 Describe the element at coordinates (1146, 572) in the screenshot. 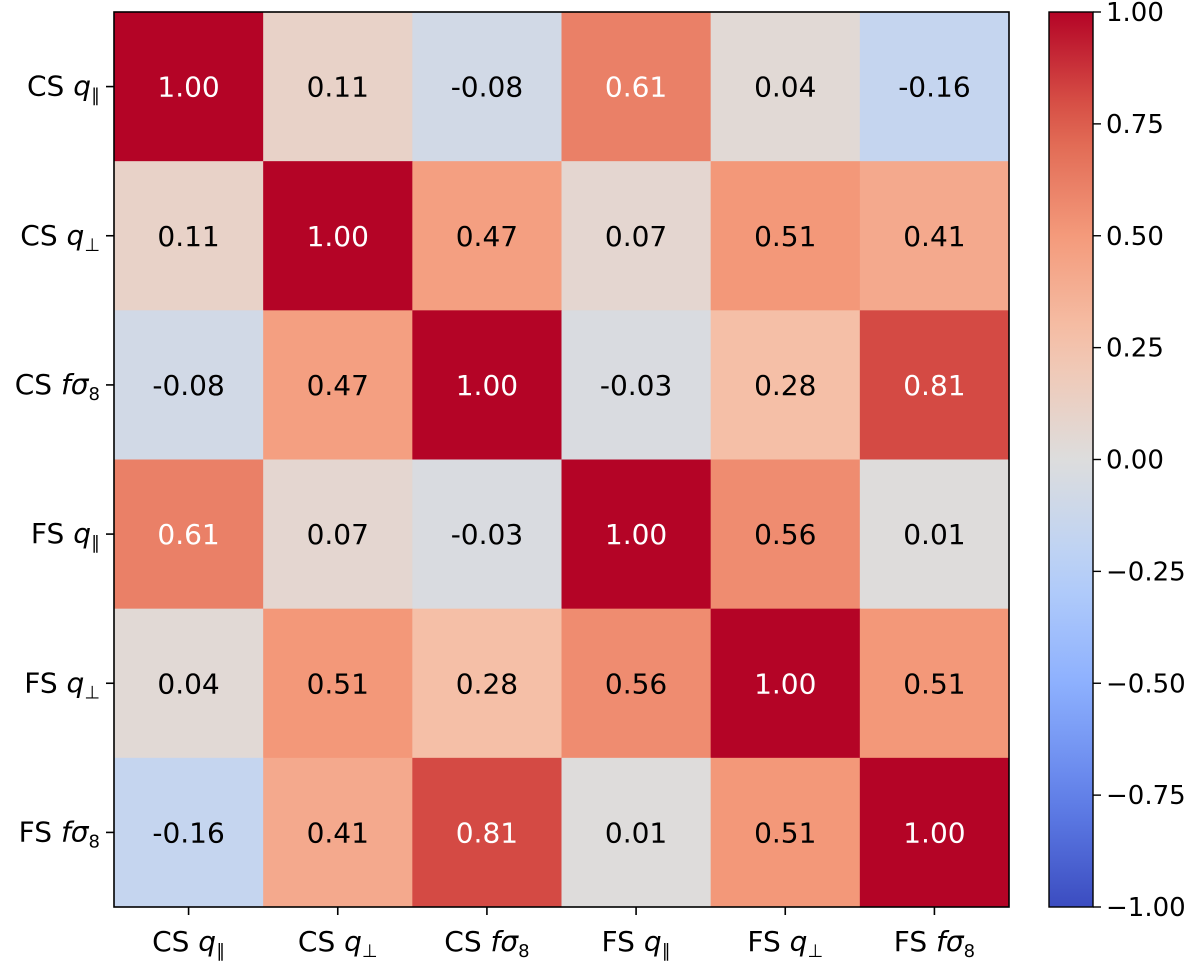

I see `colorbar-tick-label: −0.25` at that location.